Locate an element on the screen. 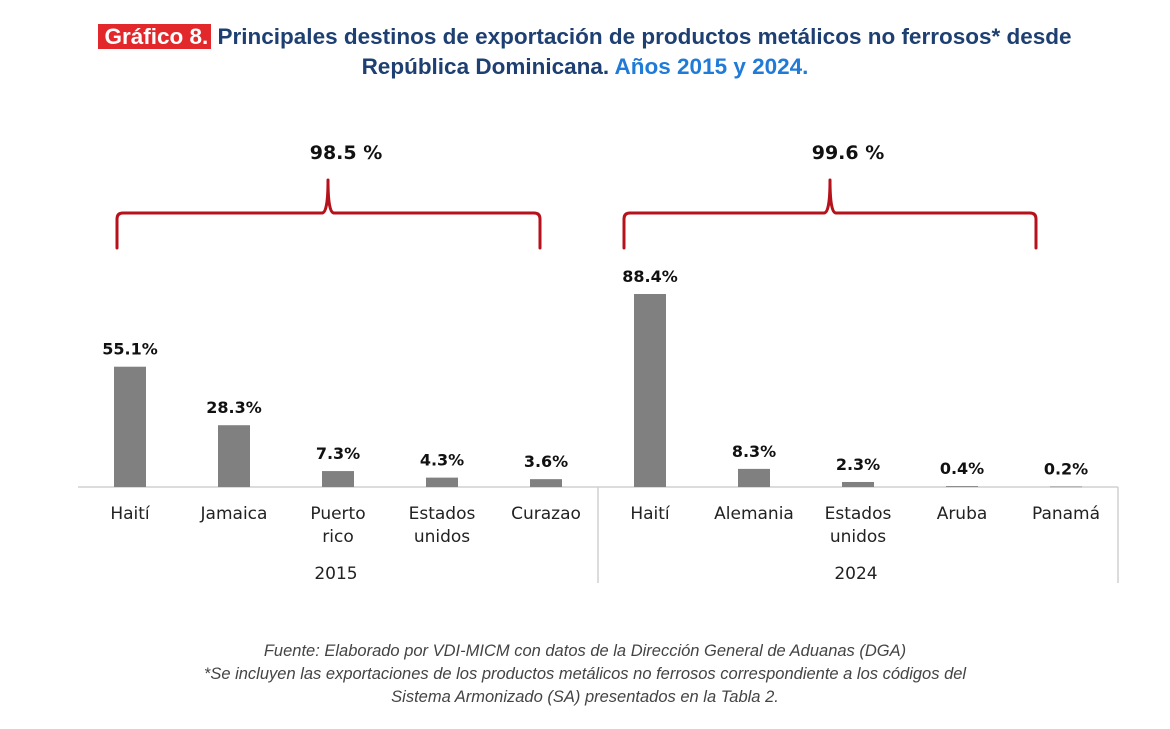 This screenshot has height=729, width=1170. category-label-2015-3: rico is located at coordinates (337, 537).